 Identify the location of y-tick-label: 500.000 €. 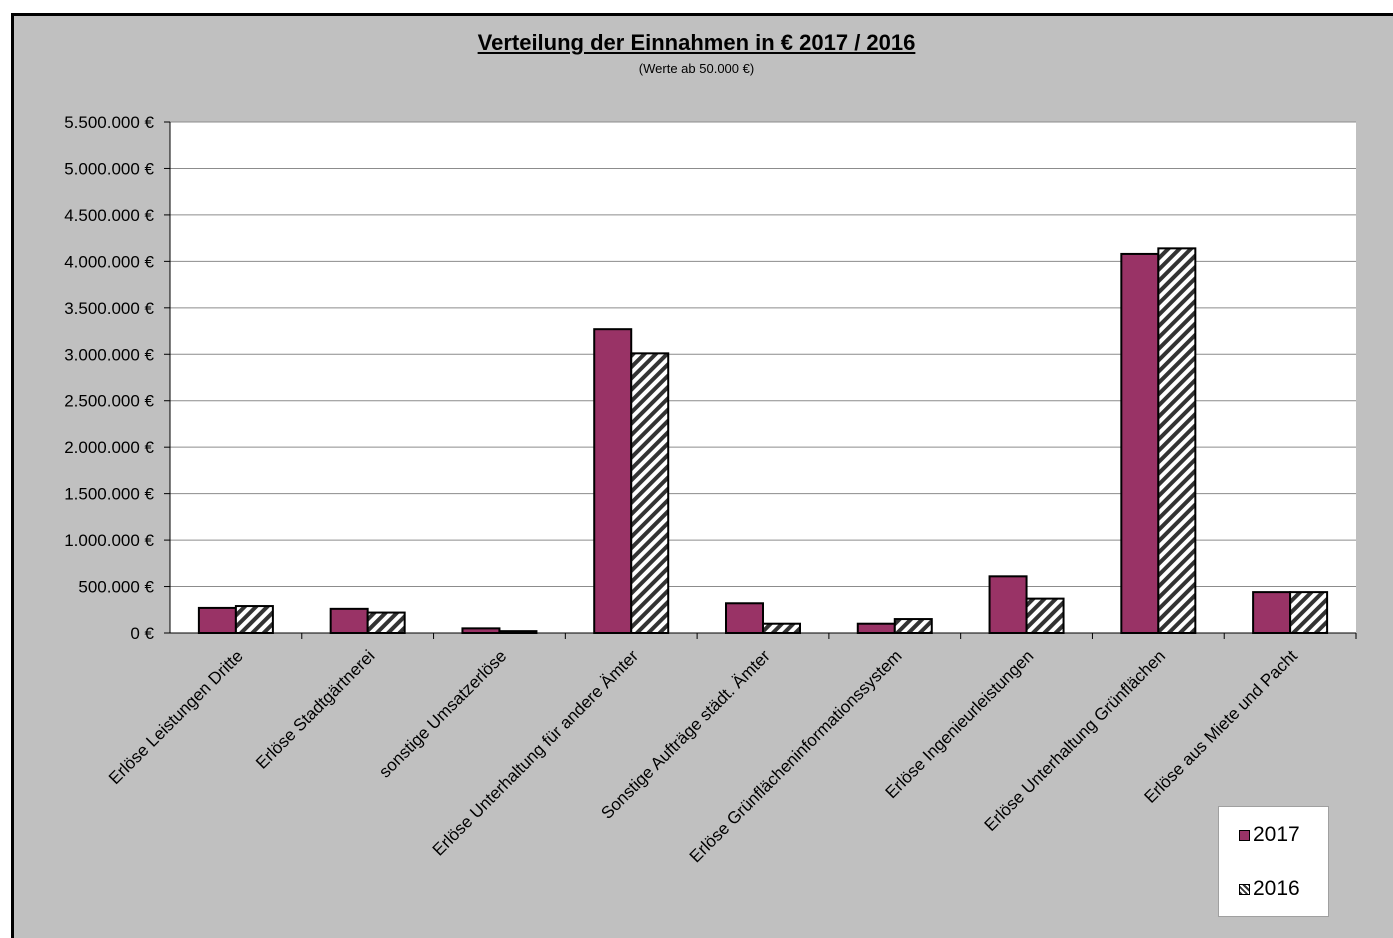
(116, 587).